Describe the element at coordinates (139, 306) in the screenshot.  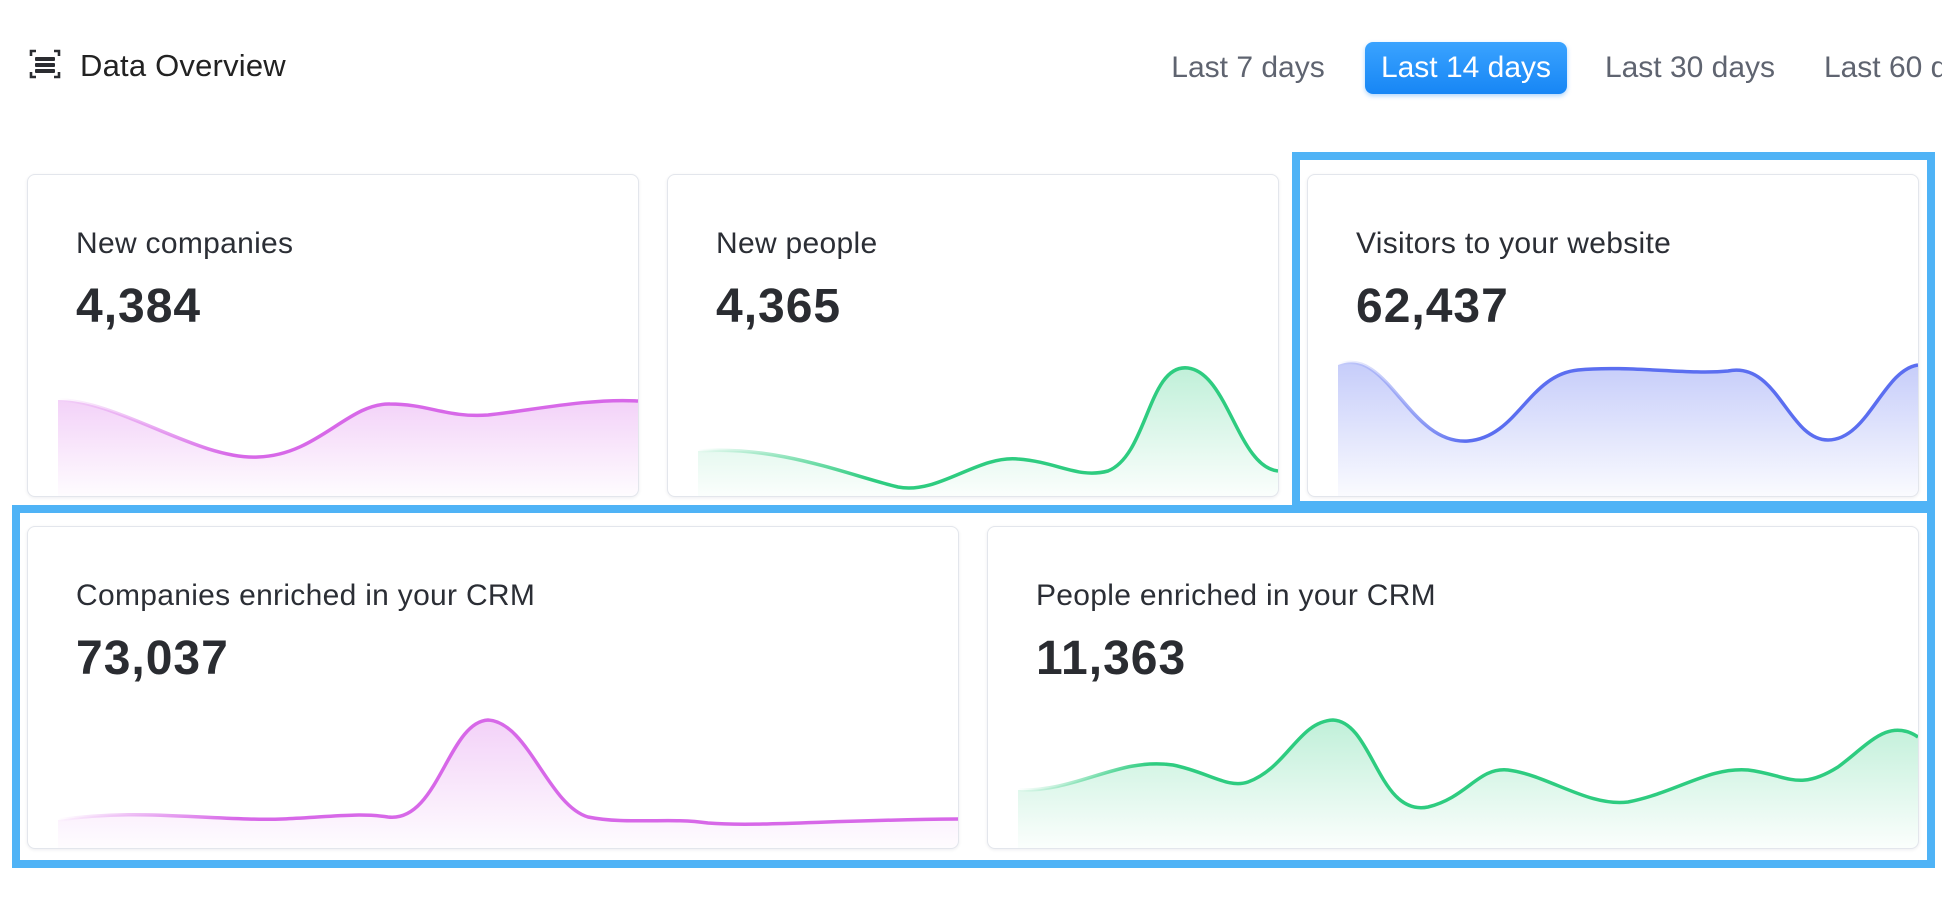
I see `card-value: 4,384` at that location.